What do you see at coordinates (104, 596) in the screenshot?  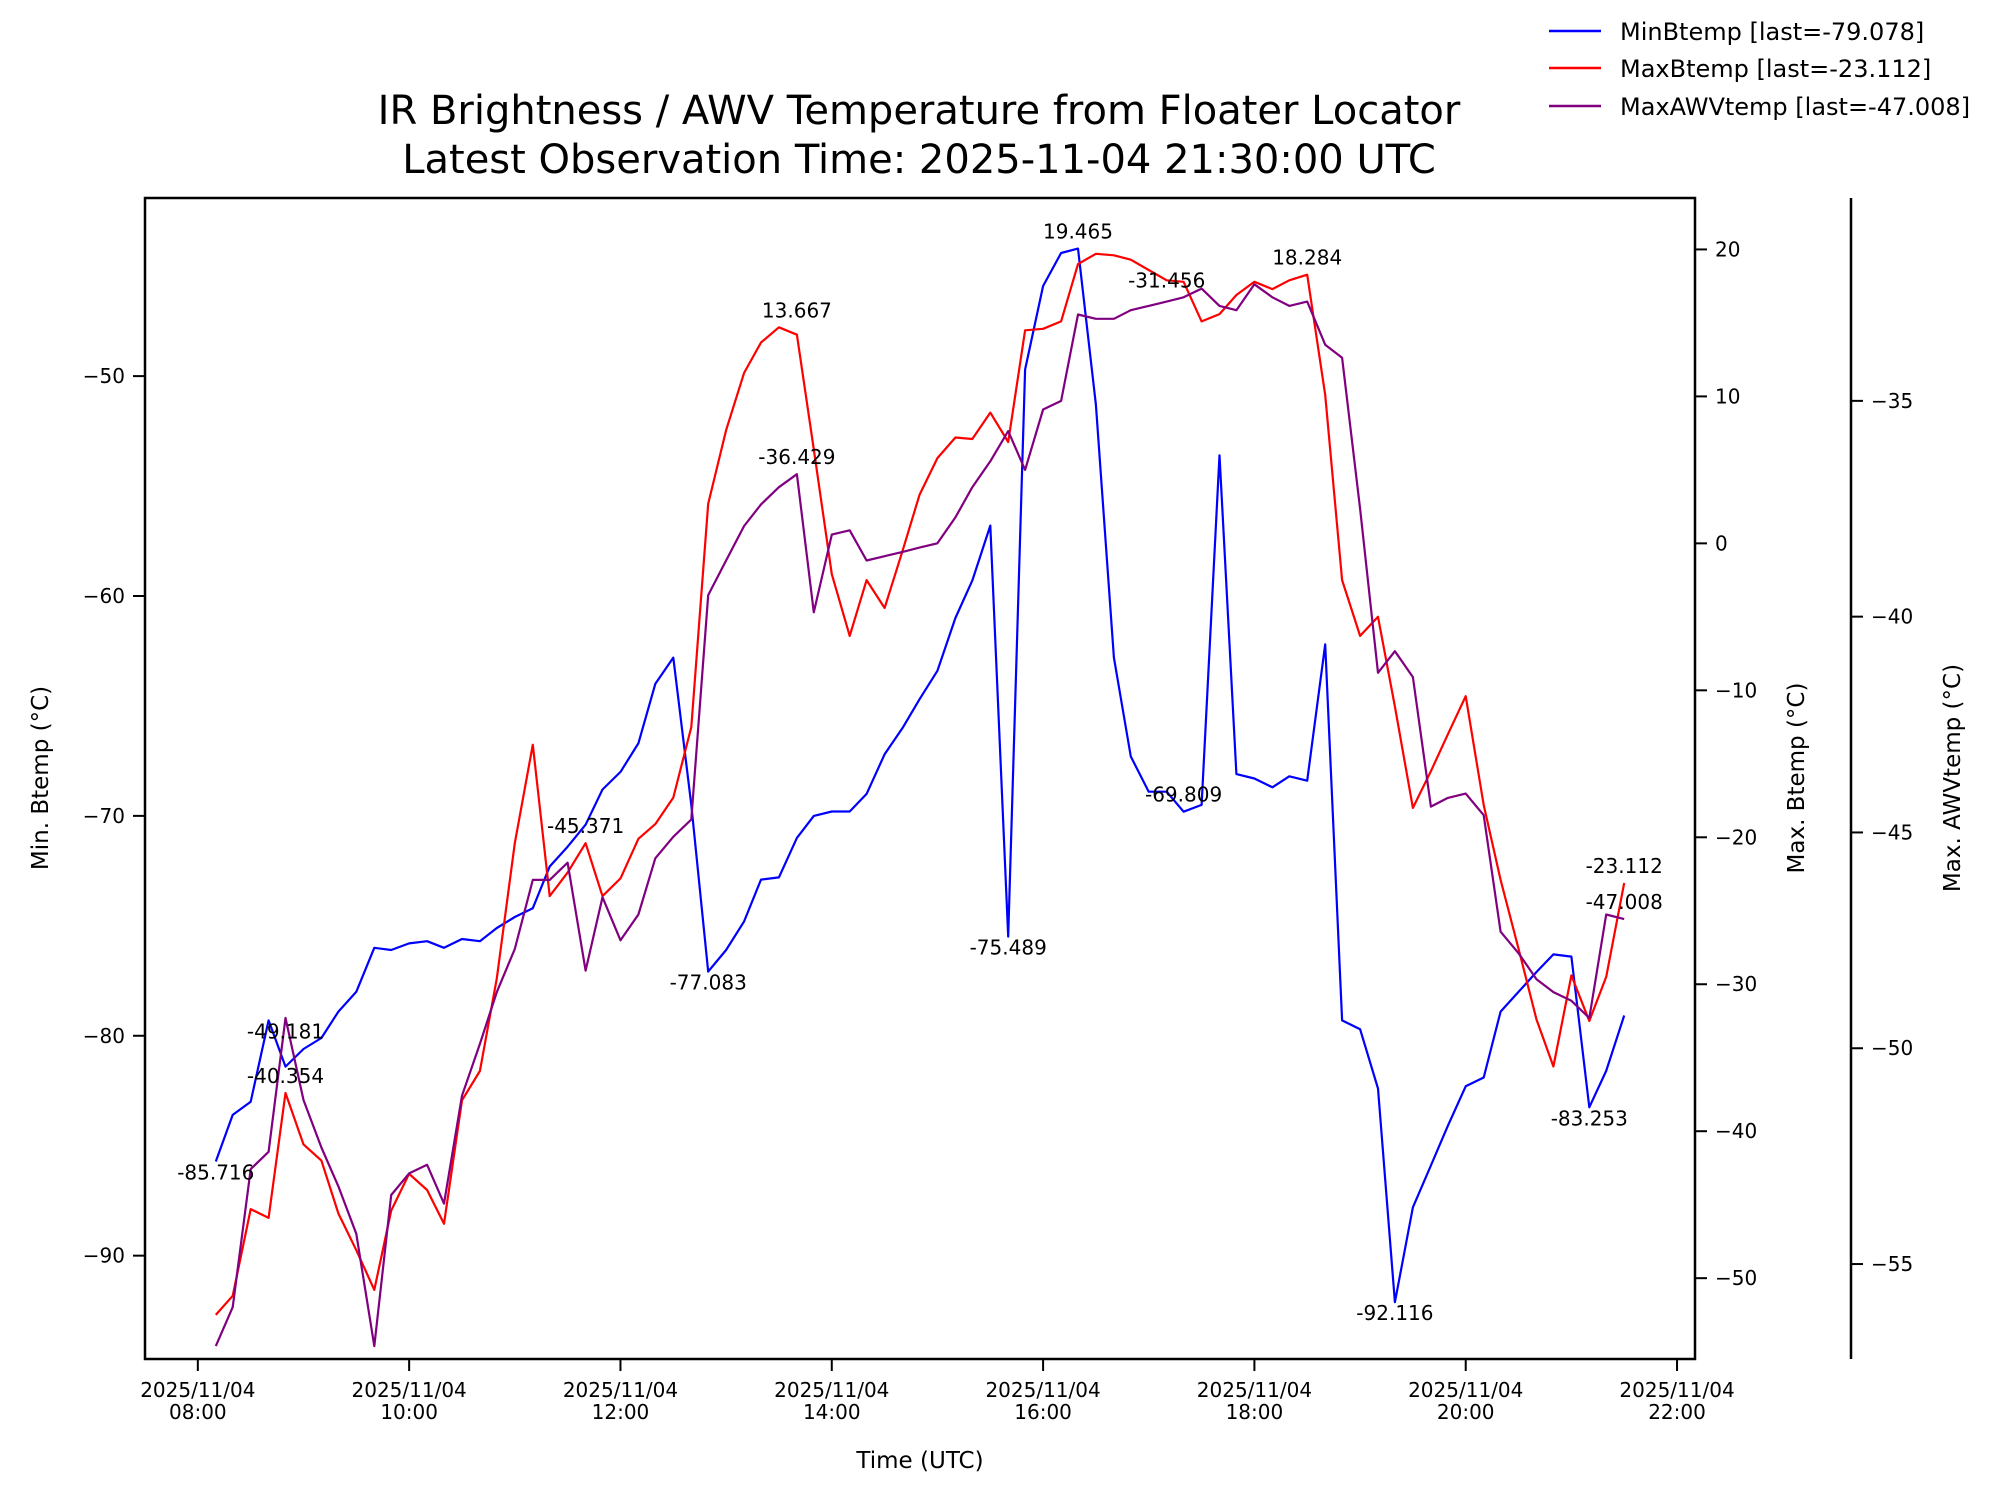 I see `y-tick-label: −60` at bounding box center [104, 596].